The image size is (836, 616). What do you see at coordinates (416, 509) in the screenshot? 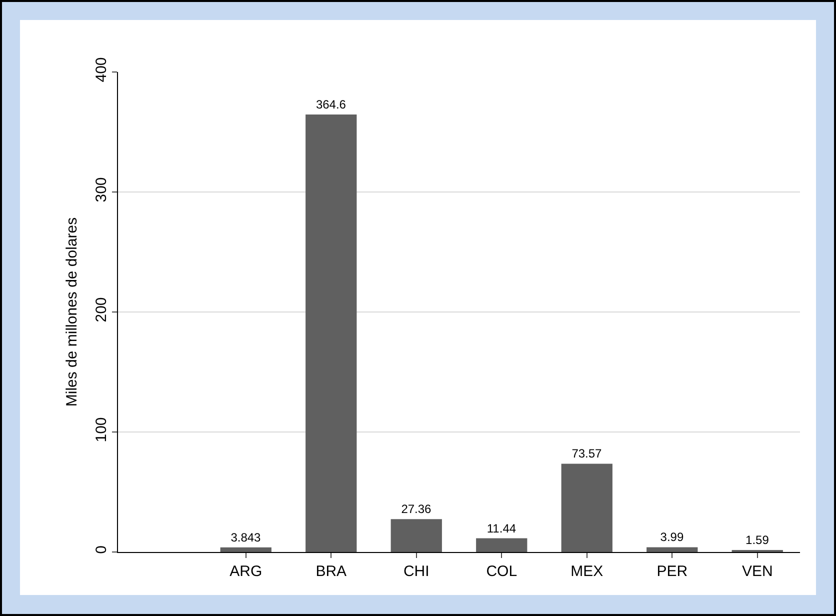
I see `data-label: 27.36` at bounding box center [416, 509].